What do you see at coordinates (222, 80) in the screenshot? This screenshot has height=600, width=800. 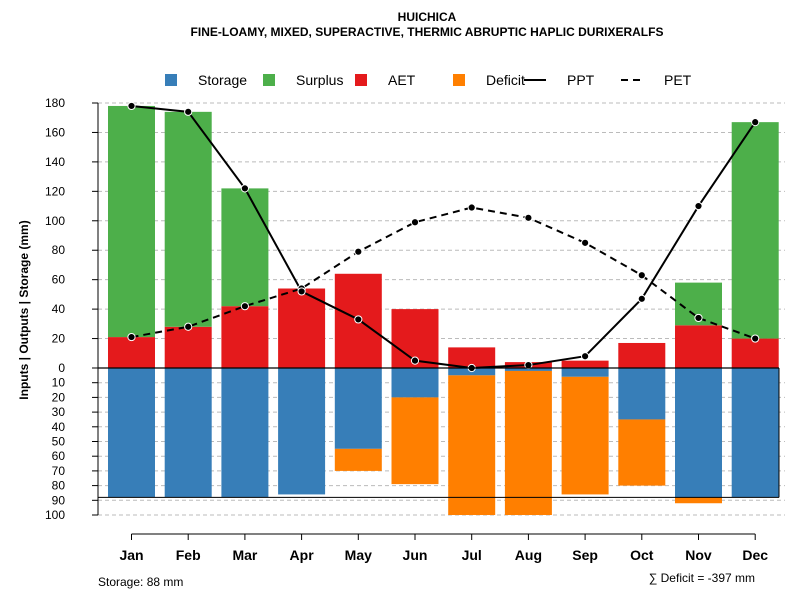 I see `legend-label: Storage` at bounding box center [222, 80].